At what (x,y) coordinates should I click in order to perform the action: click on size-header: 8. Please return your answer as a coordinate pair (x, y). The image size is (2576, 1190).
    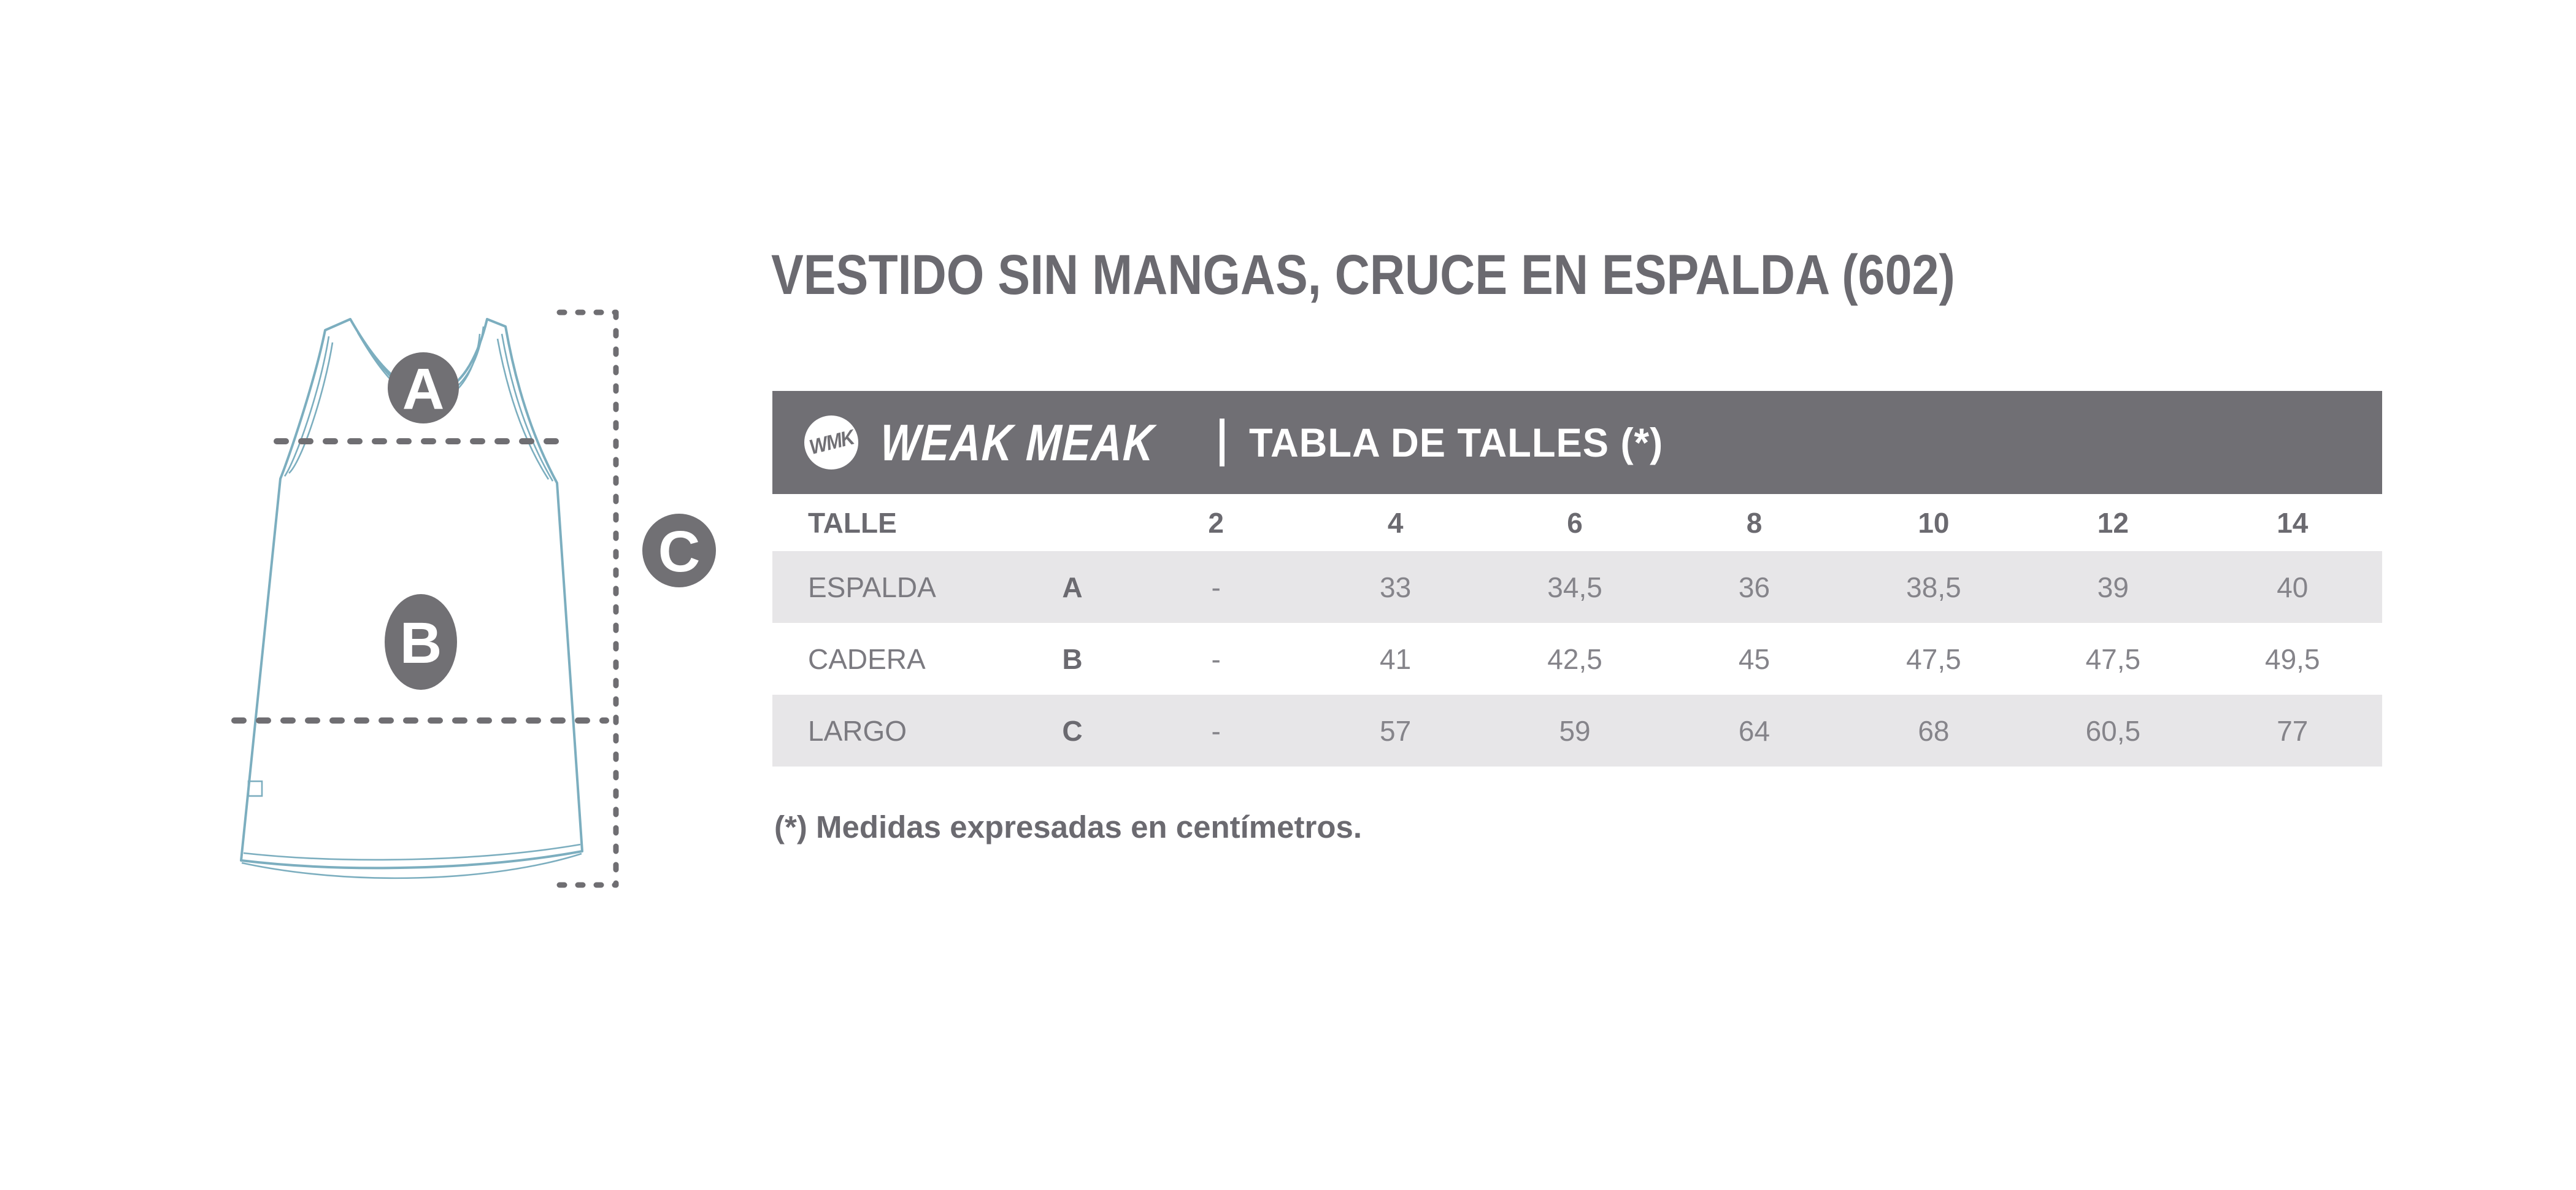
    Looking at the image, I should click on (1755, 522).